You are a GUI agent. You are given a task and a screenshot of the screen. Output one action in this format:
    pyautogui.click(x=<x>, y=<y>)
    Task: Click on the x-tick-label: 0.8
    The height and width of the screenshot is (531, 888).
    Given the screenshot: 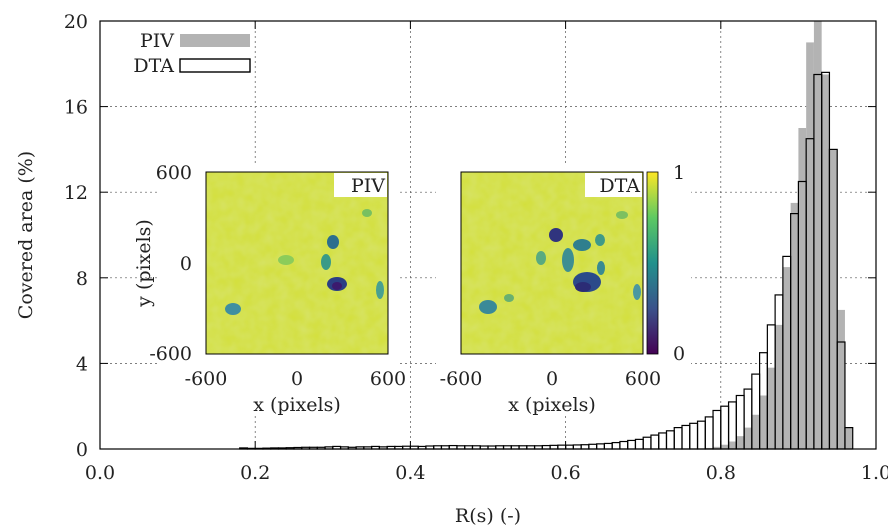 What is the action you would take?
    pyautogui.click(x=721, y=473)
    